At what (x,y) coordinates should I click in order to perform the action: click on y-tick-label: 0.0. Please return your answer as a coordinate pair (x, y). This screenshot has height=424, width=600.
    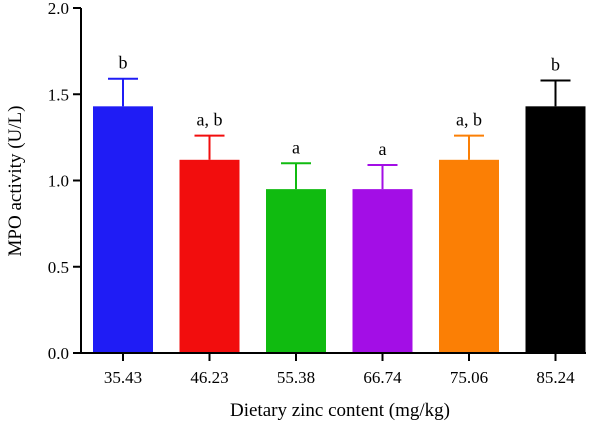
    Looking at the image, I should click on (58, 353).